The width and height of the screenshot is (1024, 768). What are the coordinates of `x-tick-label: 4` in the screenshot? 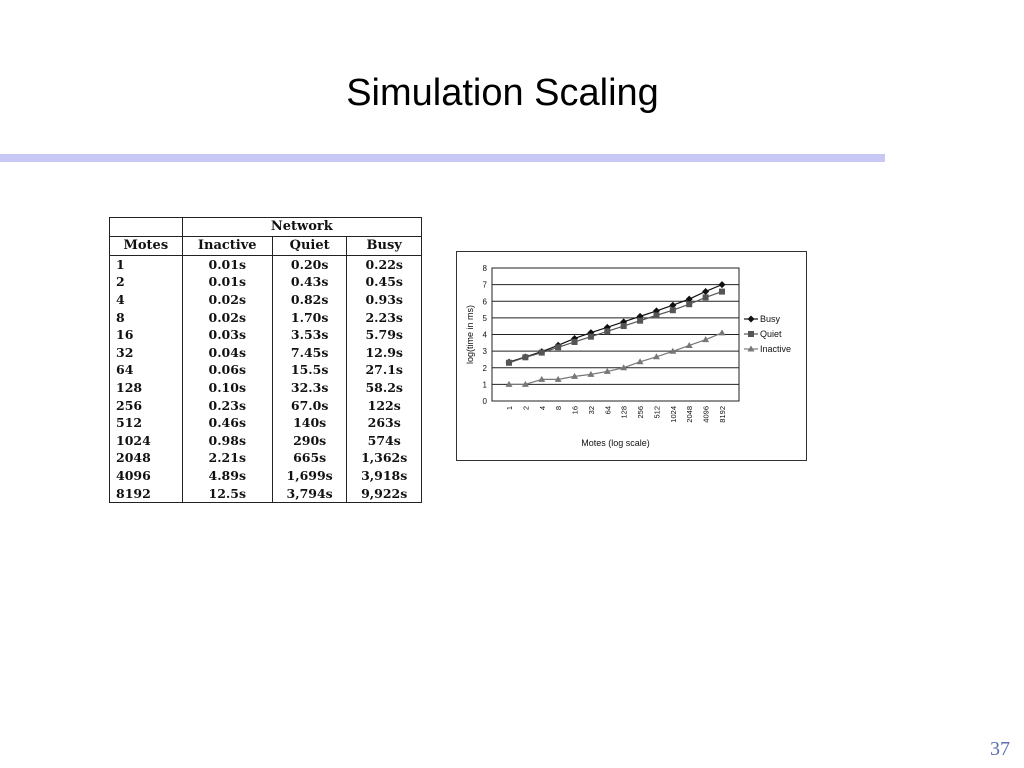 It's located at (542, 408).